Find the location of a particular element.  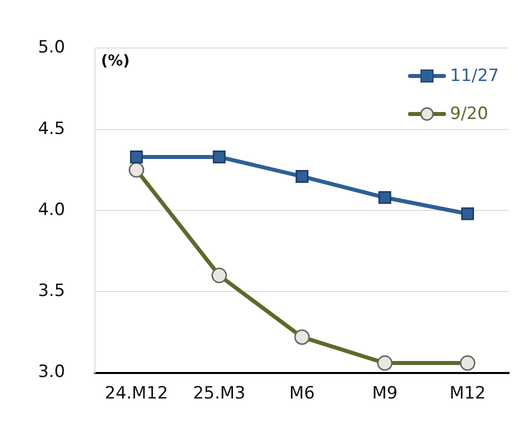

legend-label: 11/27 is located at coordinates (474, 76).